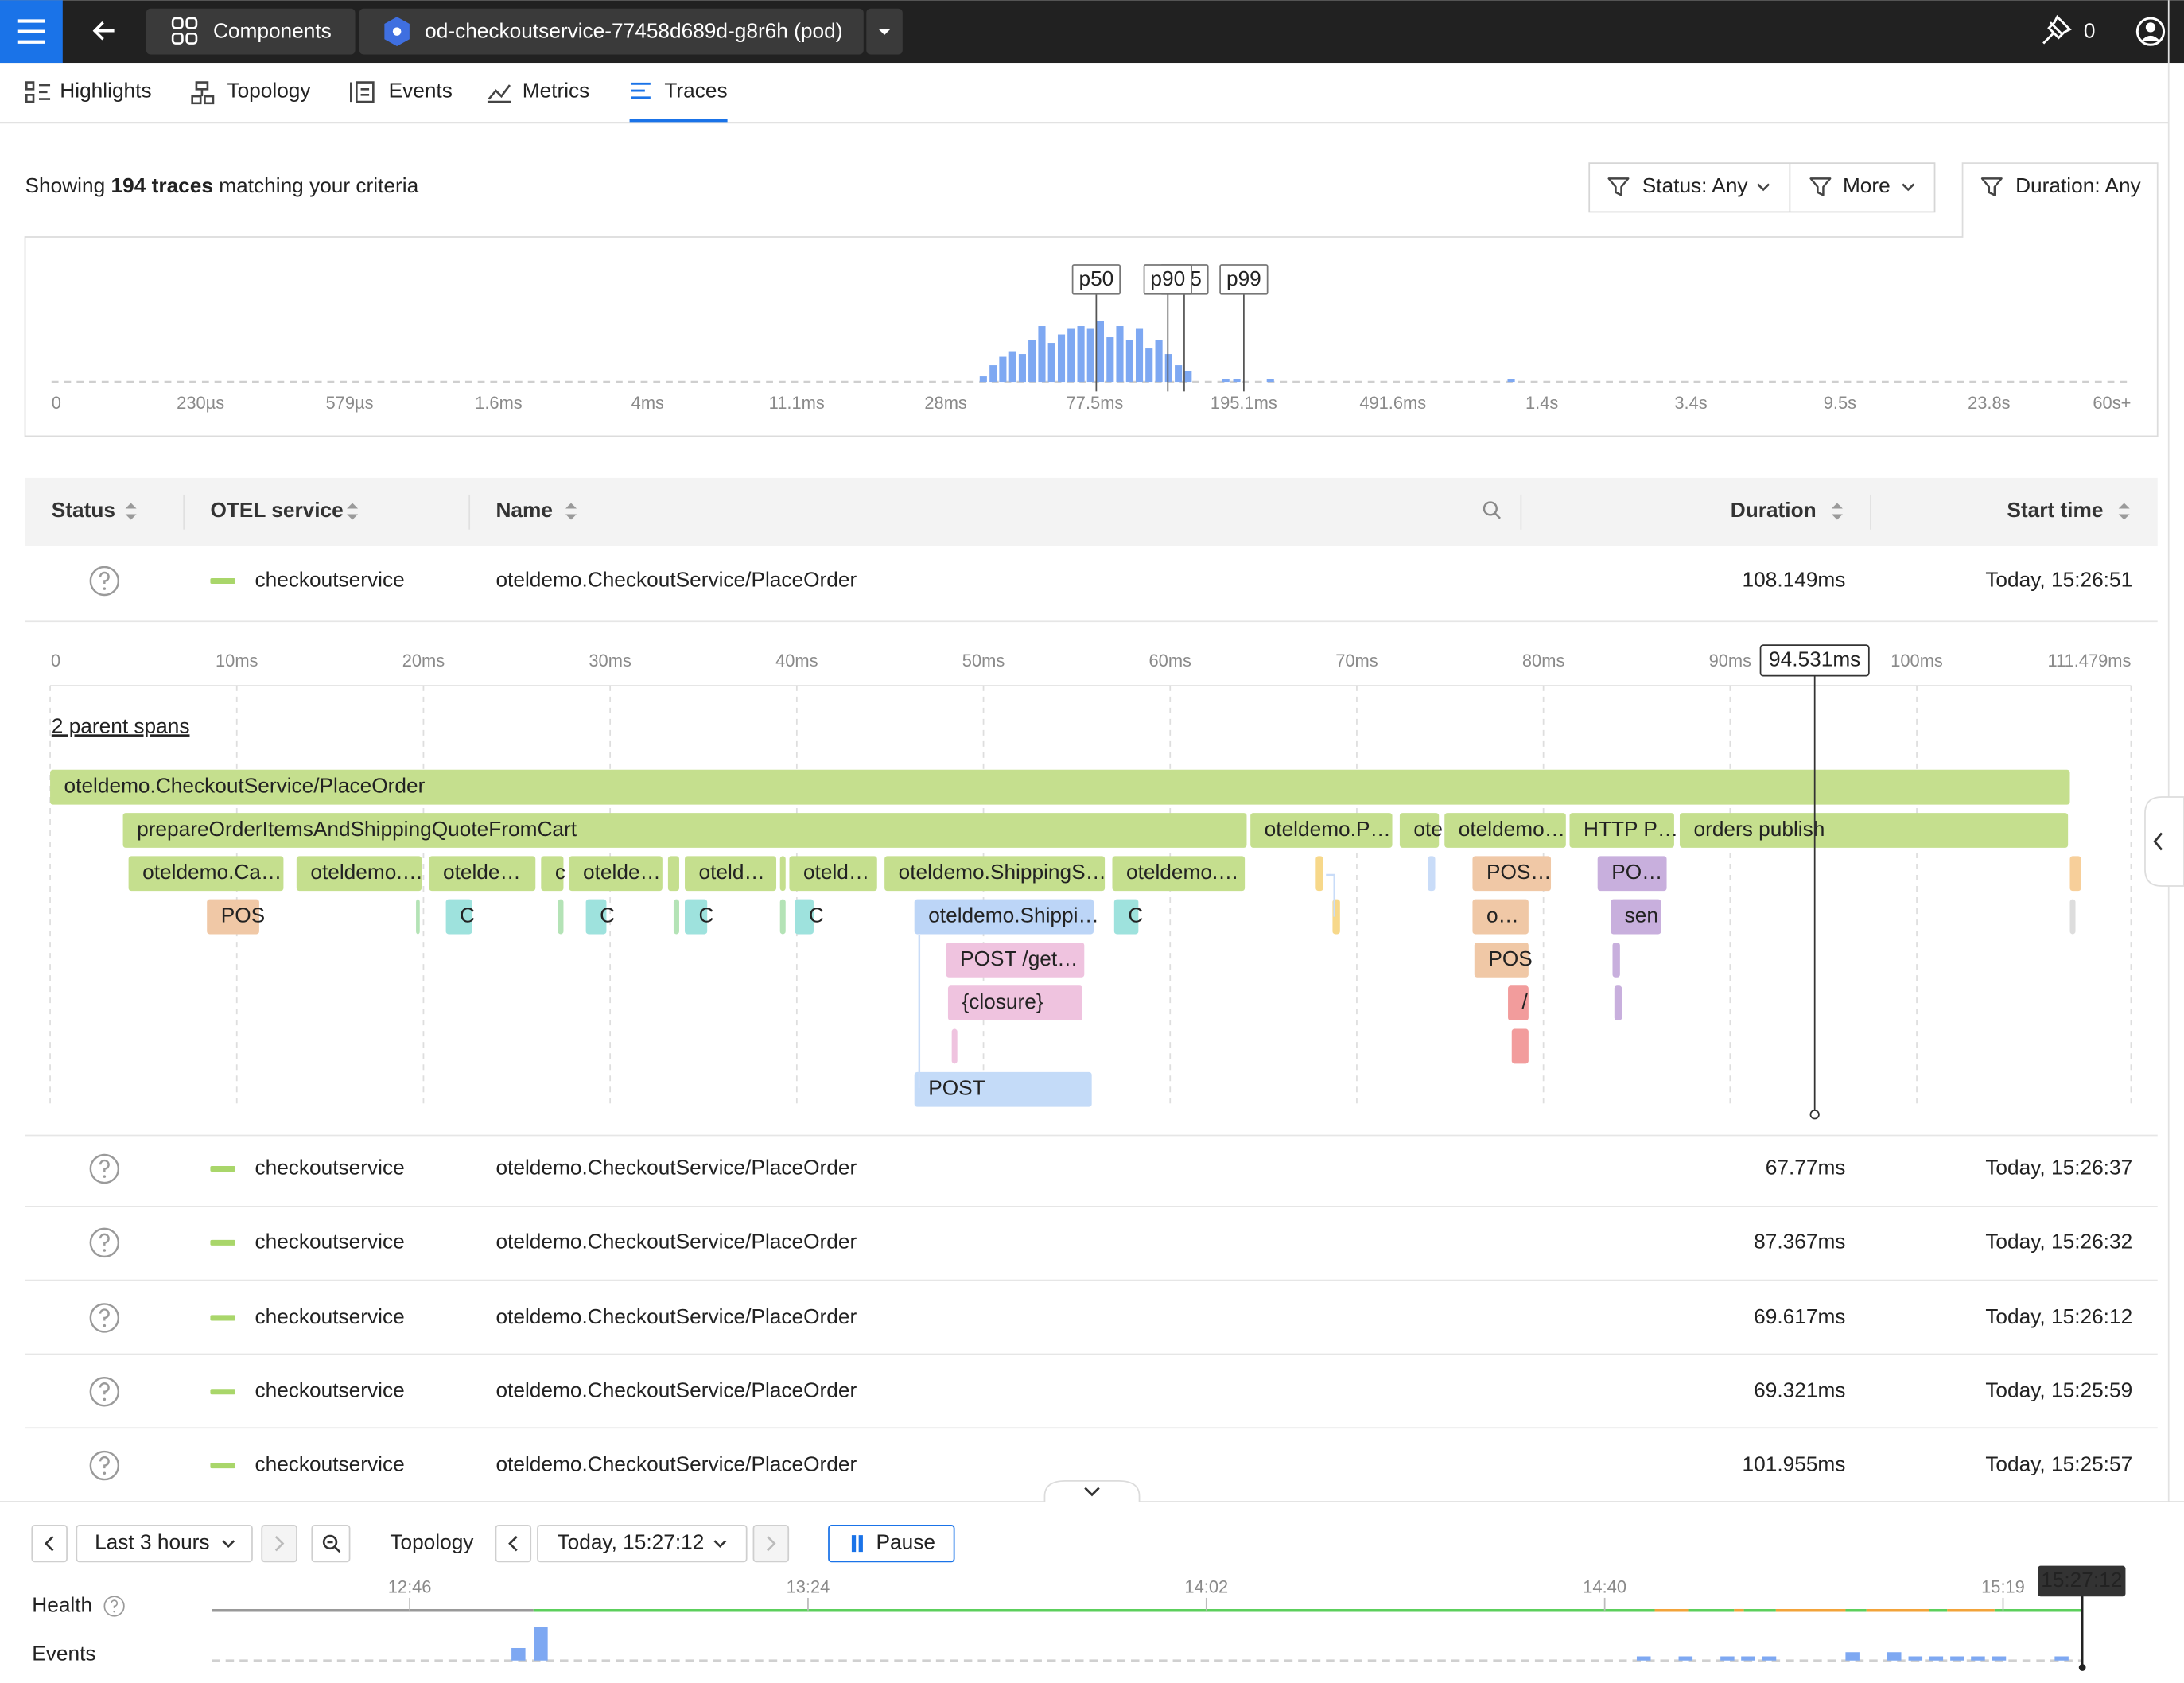 This screenshot has width=2184, height=1683. I want to click on pause-button: Pause, so click(905, 1542).